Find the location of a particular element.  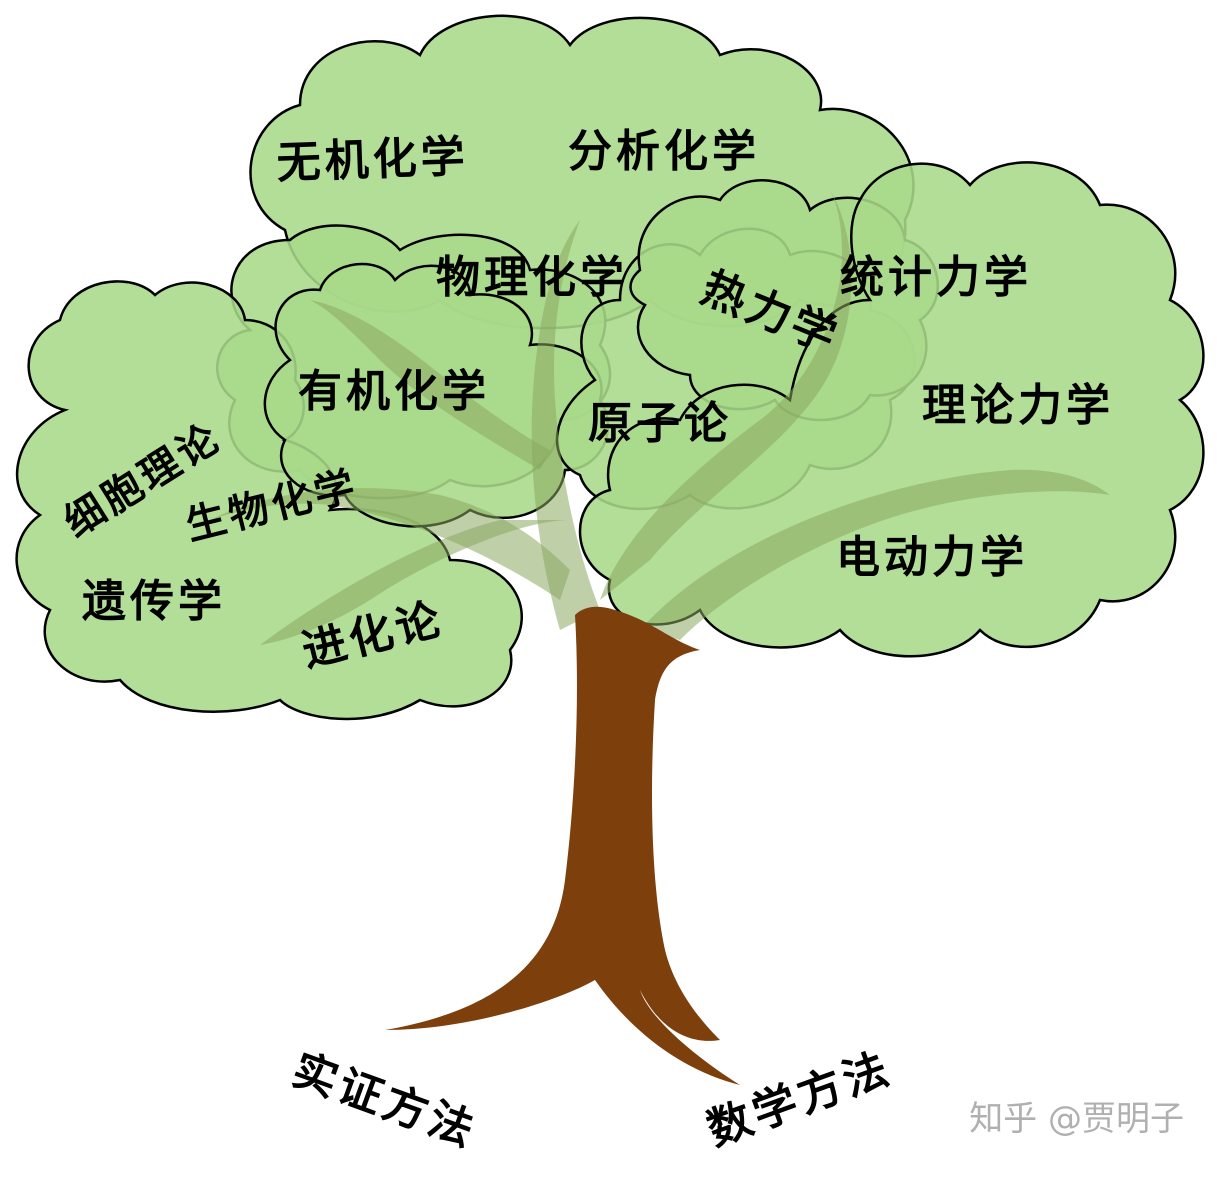

label-analytical-chemistry: 分析化学 is located at coordinates (664, 151).